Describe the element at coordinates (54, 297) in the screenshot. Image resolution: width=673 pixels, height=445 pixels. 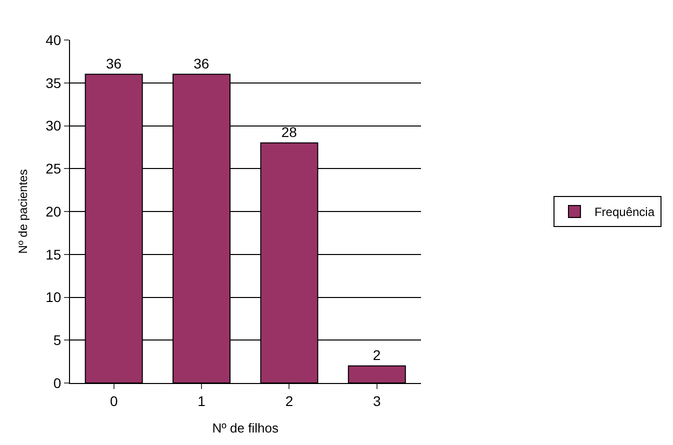
I see `y-tick-label: 10` at that location.